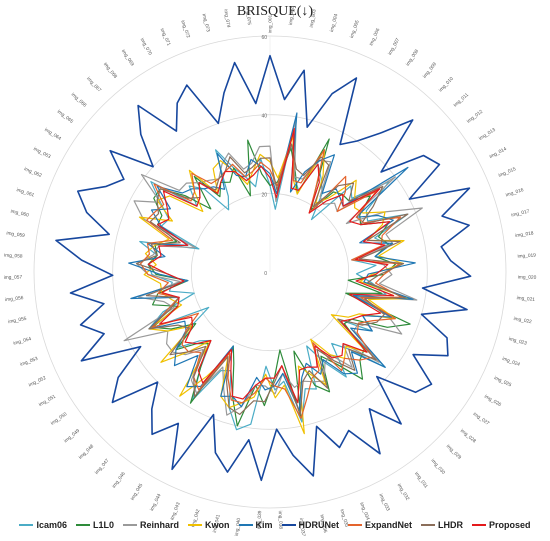  Describe the element at coordinates (29, 362) in the screenshot. I see `category-label: img_053` at that location.